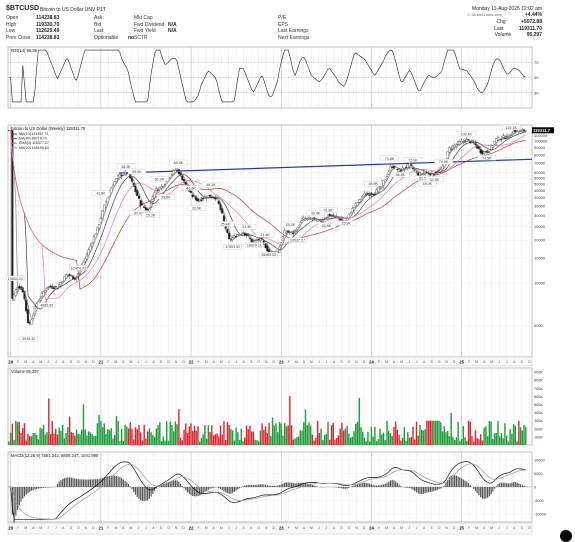 The width and height of the screenshot is (575, 542). Describe the element at coordinates (296, 528) in the screenshot. I see `x-month-label: M` at that location.